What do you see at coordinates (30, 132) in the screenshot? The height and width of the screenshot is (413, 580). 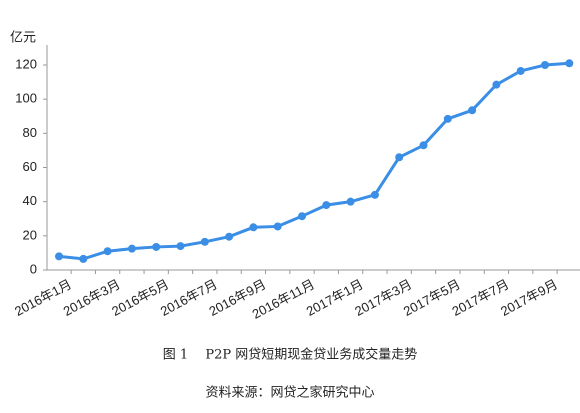 I see `y-tick-label: 80` at bounding box center [30, 132].